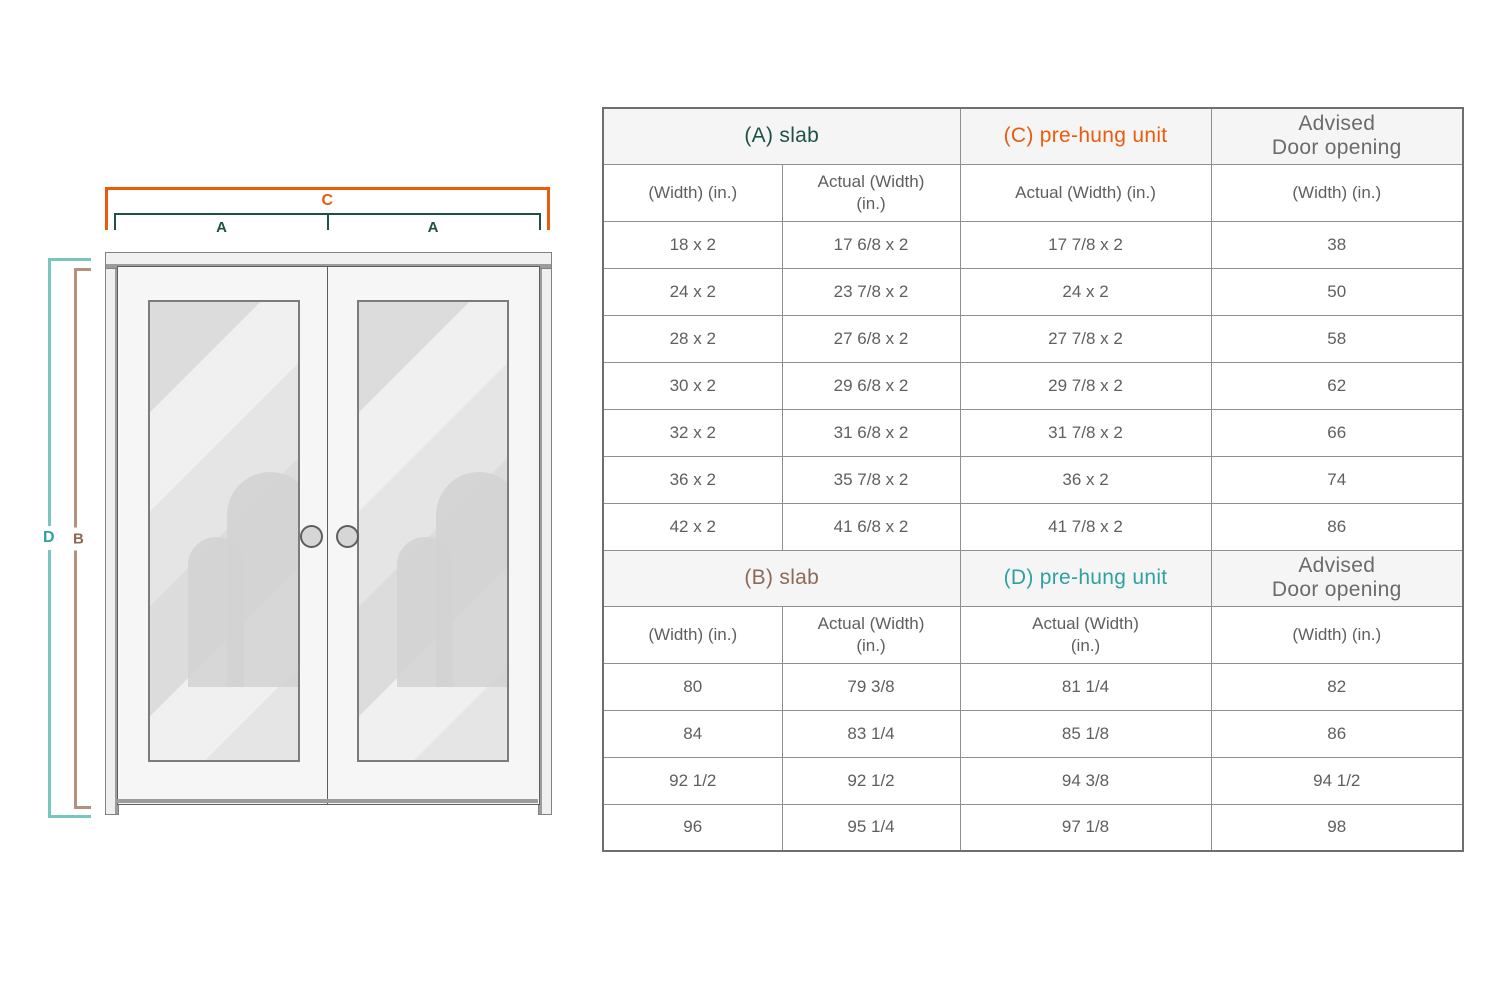 The width and height of the screenshot is (1501, 1001). I want to click on table-cell: 42 x 2, so click(692, 526).